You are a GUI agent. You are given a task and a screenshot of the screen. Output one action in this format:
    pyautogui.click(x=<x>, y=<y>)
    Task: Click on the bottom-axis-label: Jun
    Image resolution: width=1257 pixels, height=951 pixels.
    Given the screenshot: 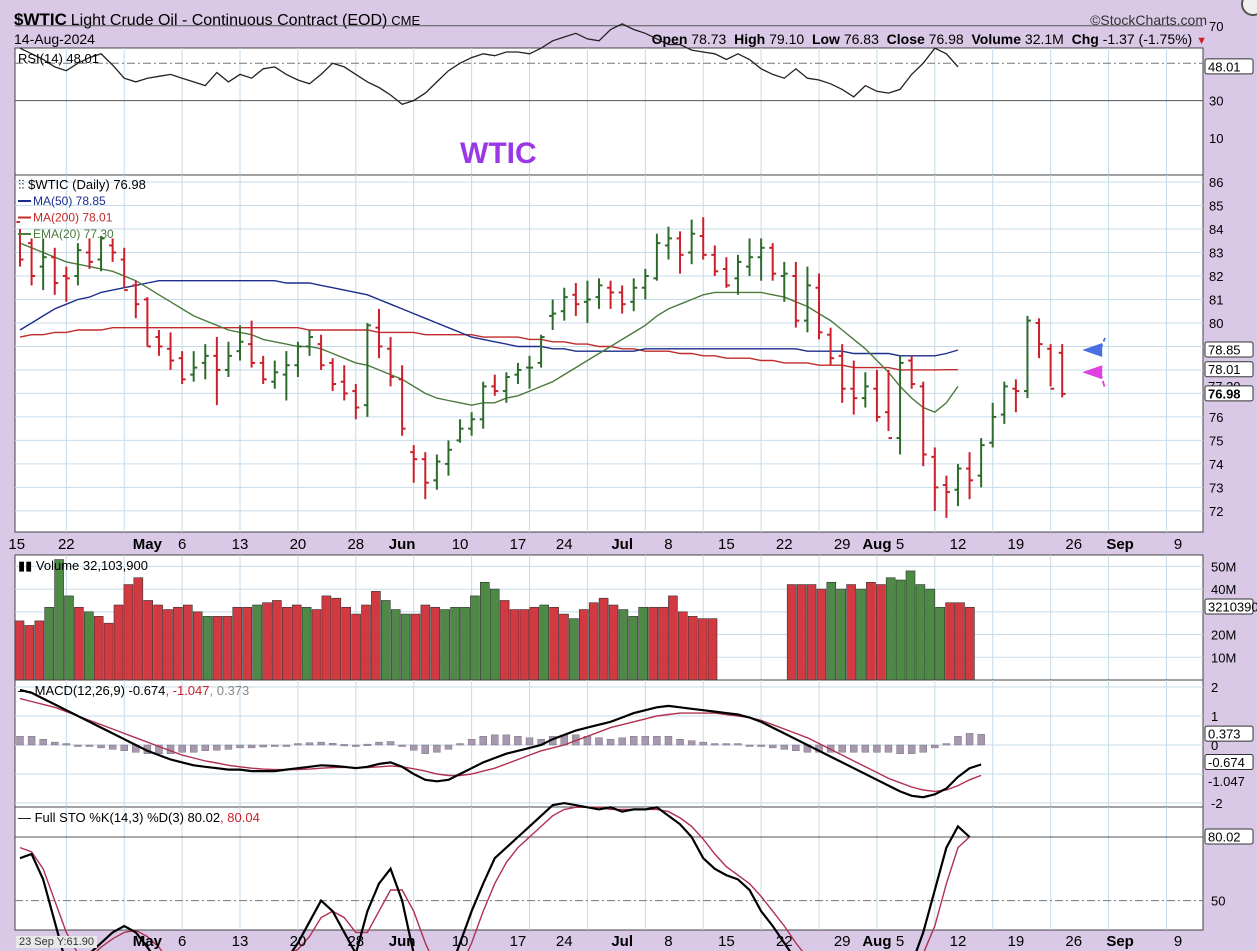 What is the action you would take?
    pyautogui.click(x=402, y=941)
    